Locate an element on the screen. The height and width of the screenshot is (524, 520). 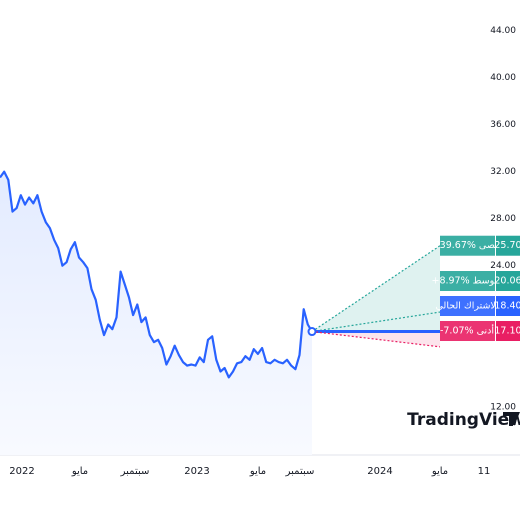
forecast-value: 17.10 is located at coordinates (507, 331).